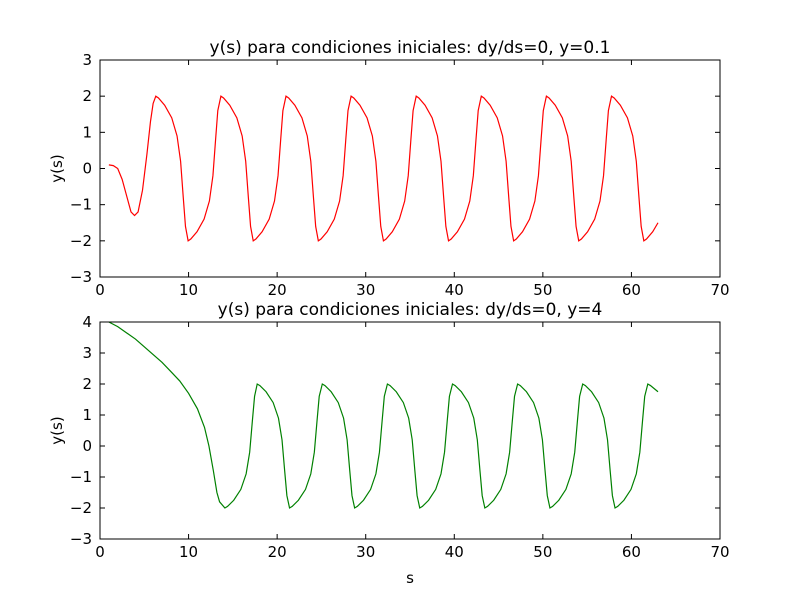 This screenshot has height=600, width=800. Describe the element at coordinates (87, 322) in the screenshot. I see `y-tick-label: 4` at that location.